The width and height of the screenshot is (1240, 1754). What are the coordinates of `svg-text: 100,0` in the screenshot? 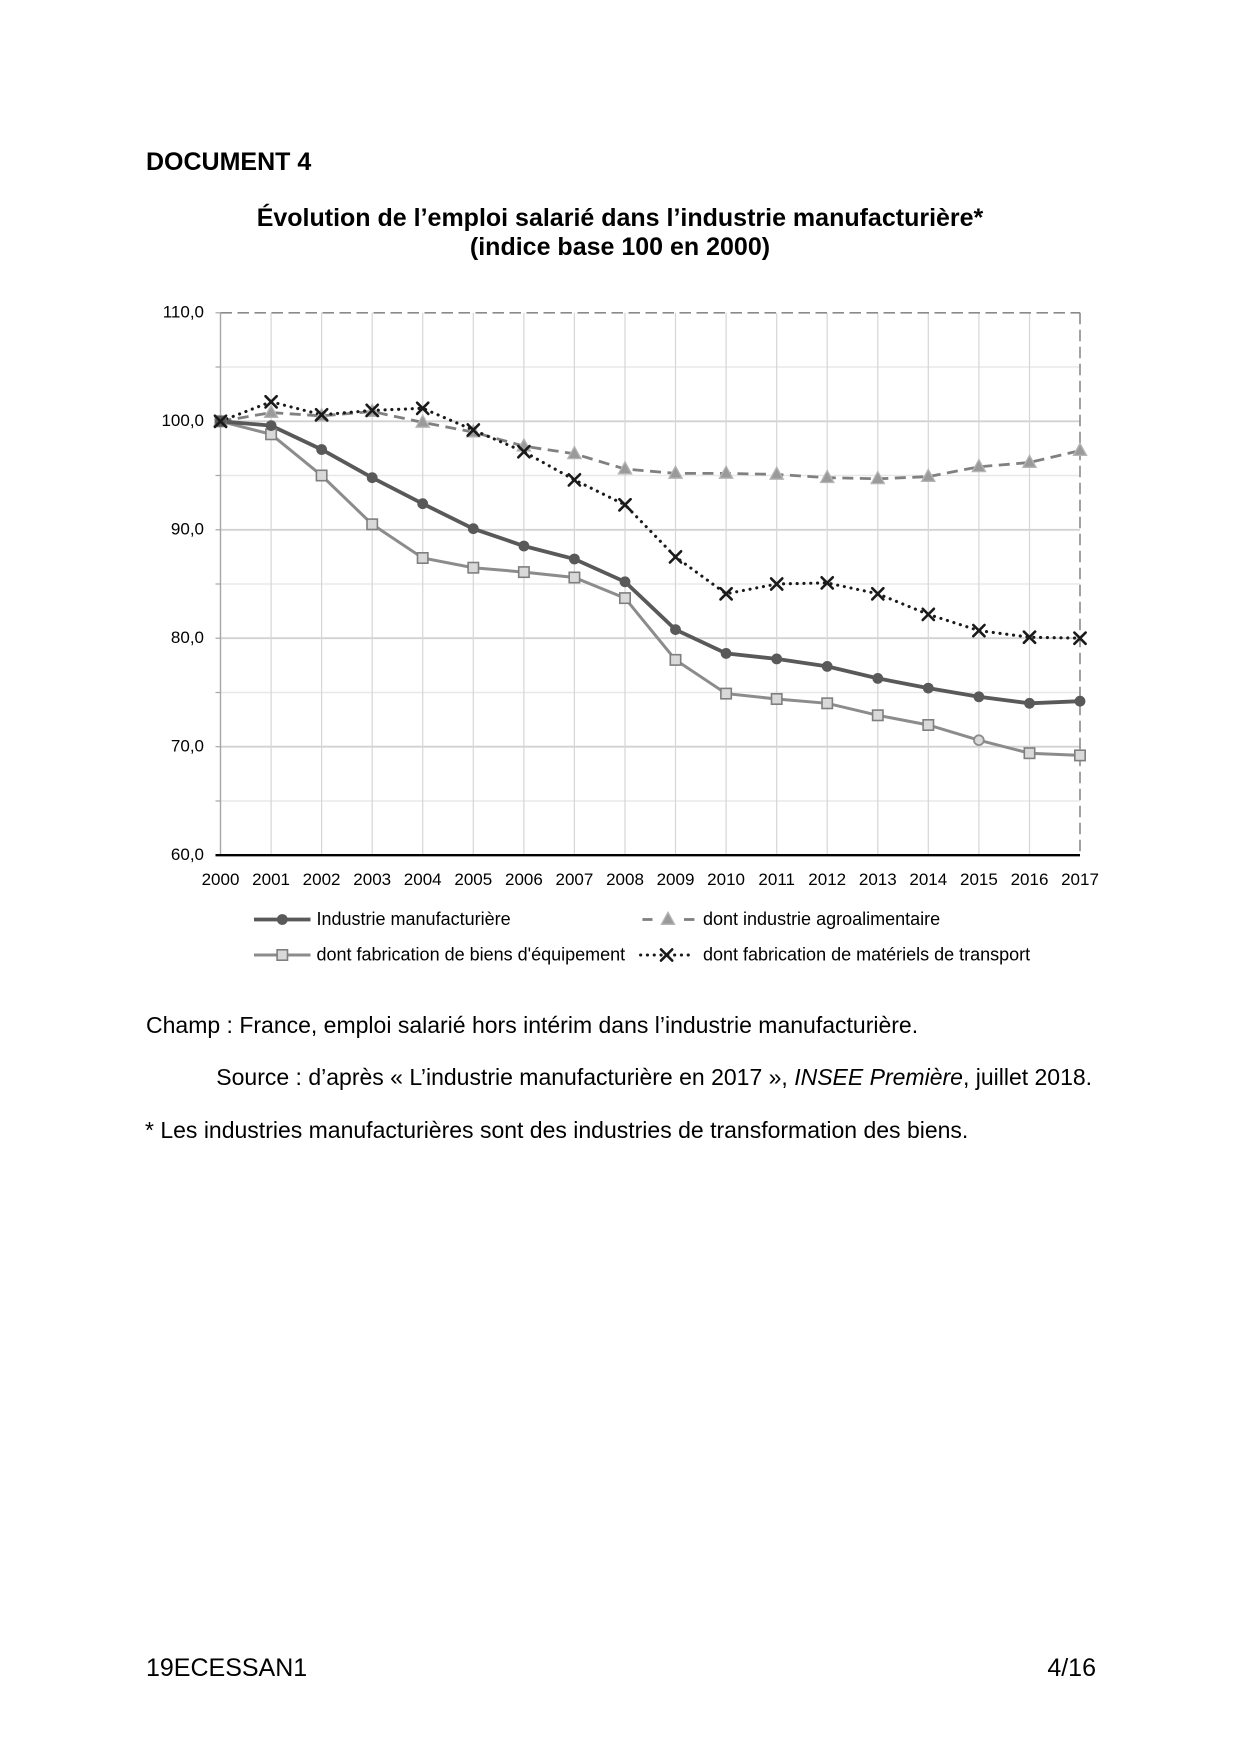 It's located at (182, 420).